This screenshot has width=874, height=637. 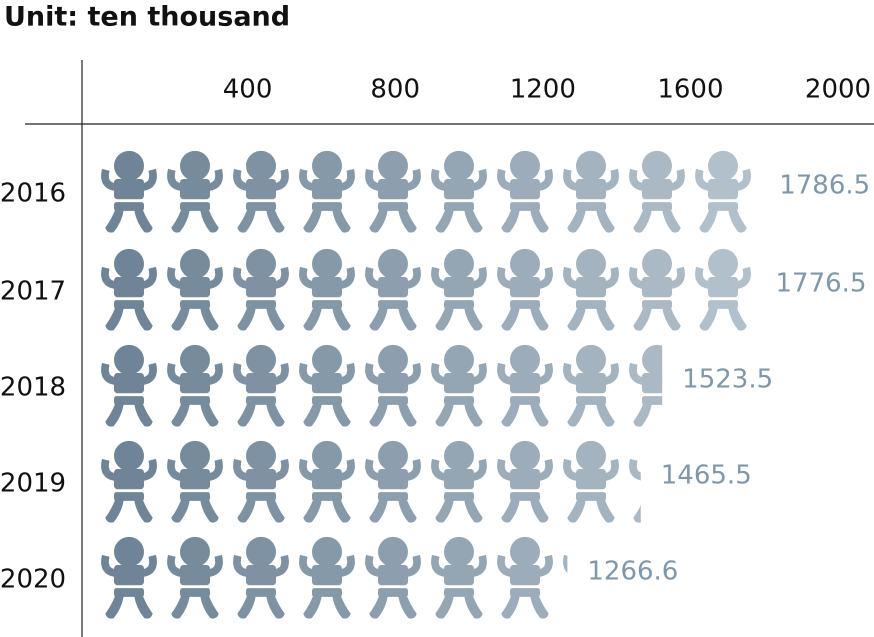 I want to click on chart-title: Unit: ten thousand, so click(x=147, y=17).